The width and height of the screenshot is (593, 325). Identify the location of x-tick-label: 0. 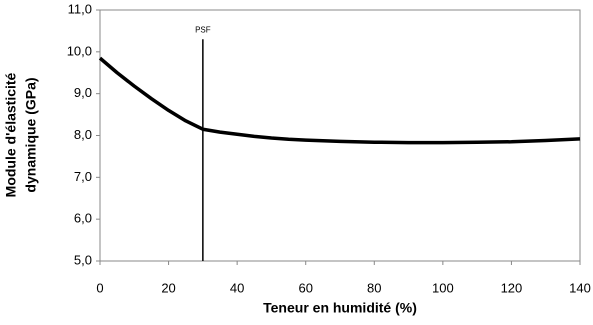
(99, 287).